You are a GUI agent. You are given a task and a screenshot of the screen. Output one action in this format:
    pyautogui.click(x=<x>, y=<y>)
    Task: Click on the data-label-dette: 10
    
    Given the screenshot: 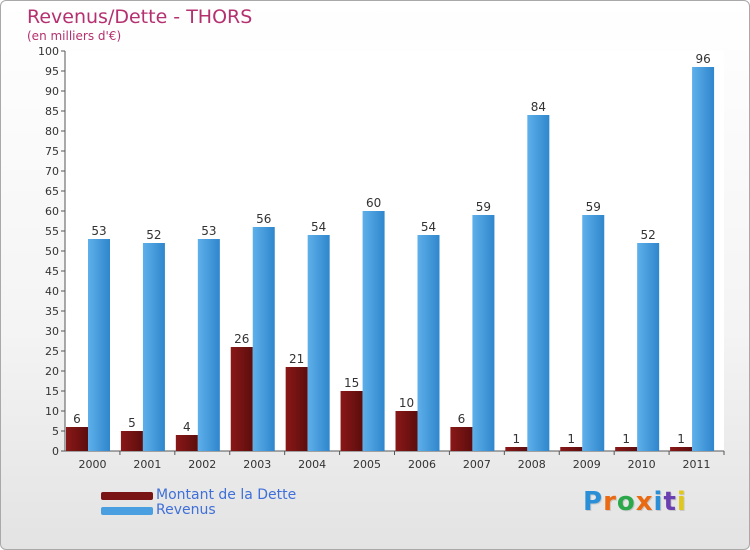 What is the action you would take?
    pyautogui.click(x=406, y=403)
    